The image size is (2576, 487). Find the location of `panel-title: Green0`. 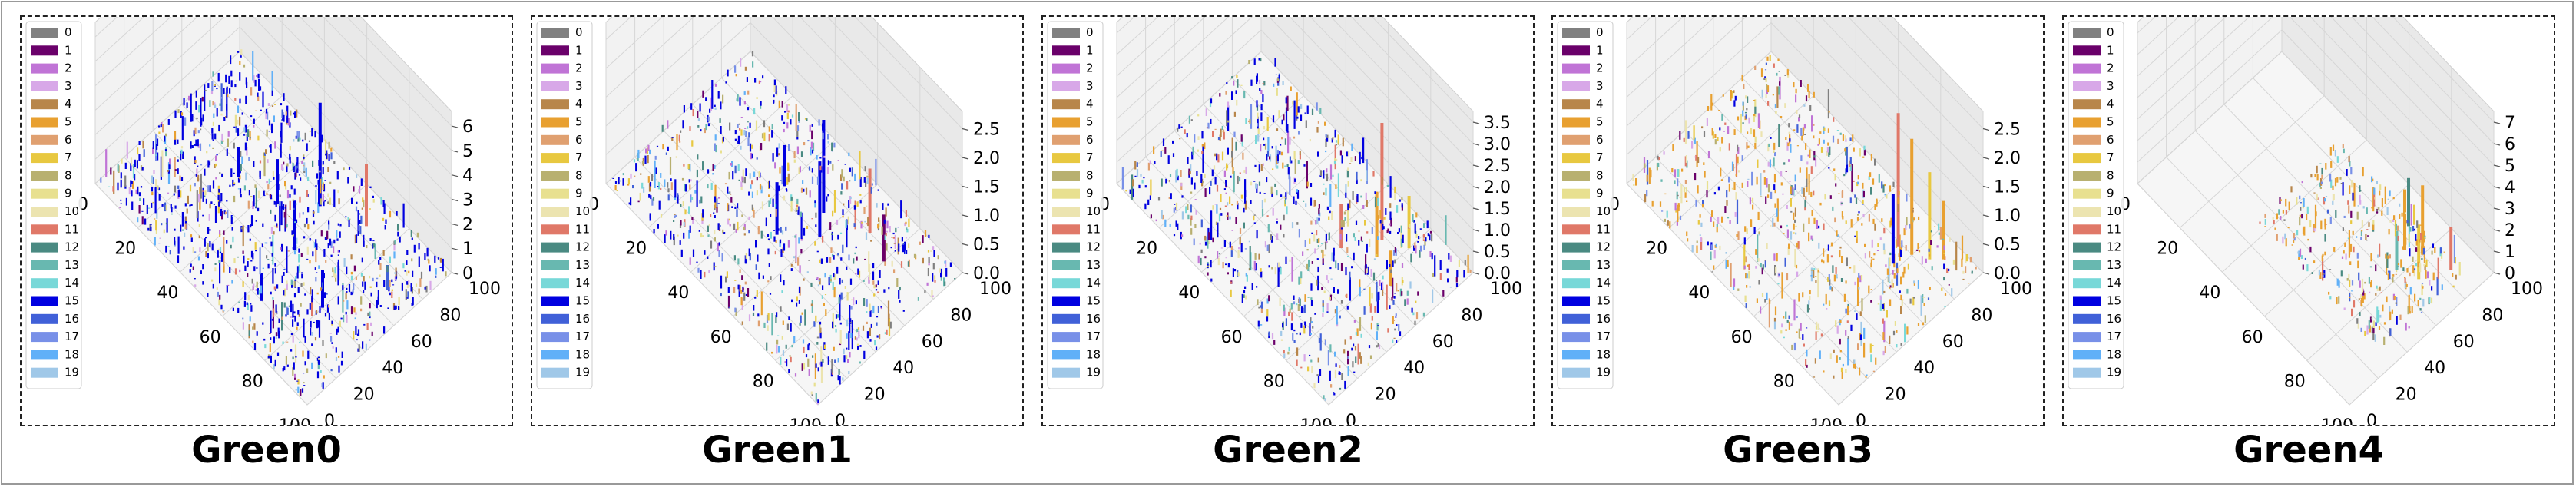

panel-title: Green0 is located at coordinates (266, 450).